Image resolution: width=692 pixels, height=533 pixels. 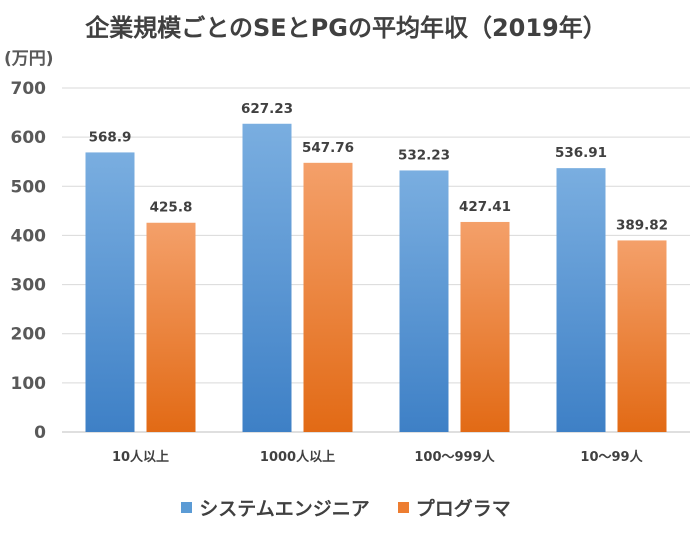 I want to click on y-tick-label: 200, so click(x=29, y=335).